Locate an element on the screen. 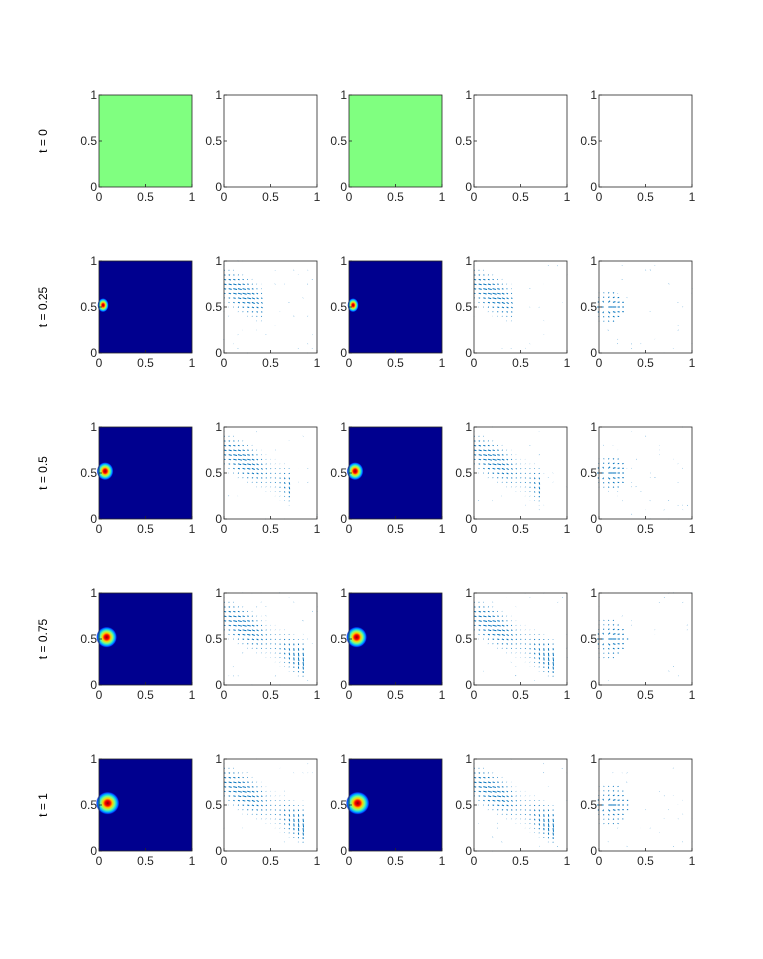 This screenshot has width=763, height=959. field-image is located at coordinates (395, 141).